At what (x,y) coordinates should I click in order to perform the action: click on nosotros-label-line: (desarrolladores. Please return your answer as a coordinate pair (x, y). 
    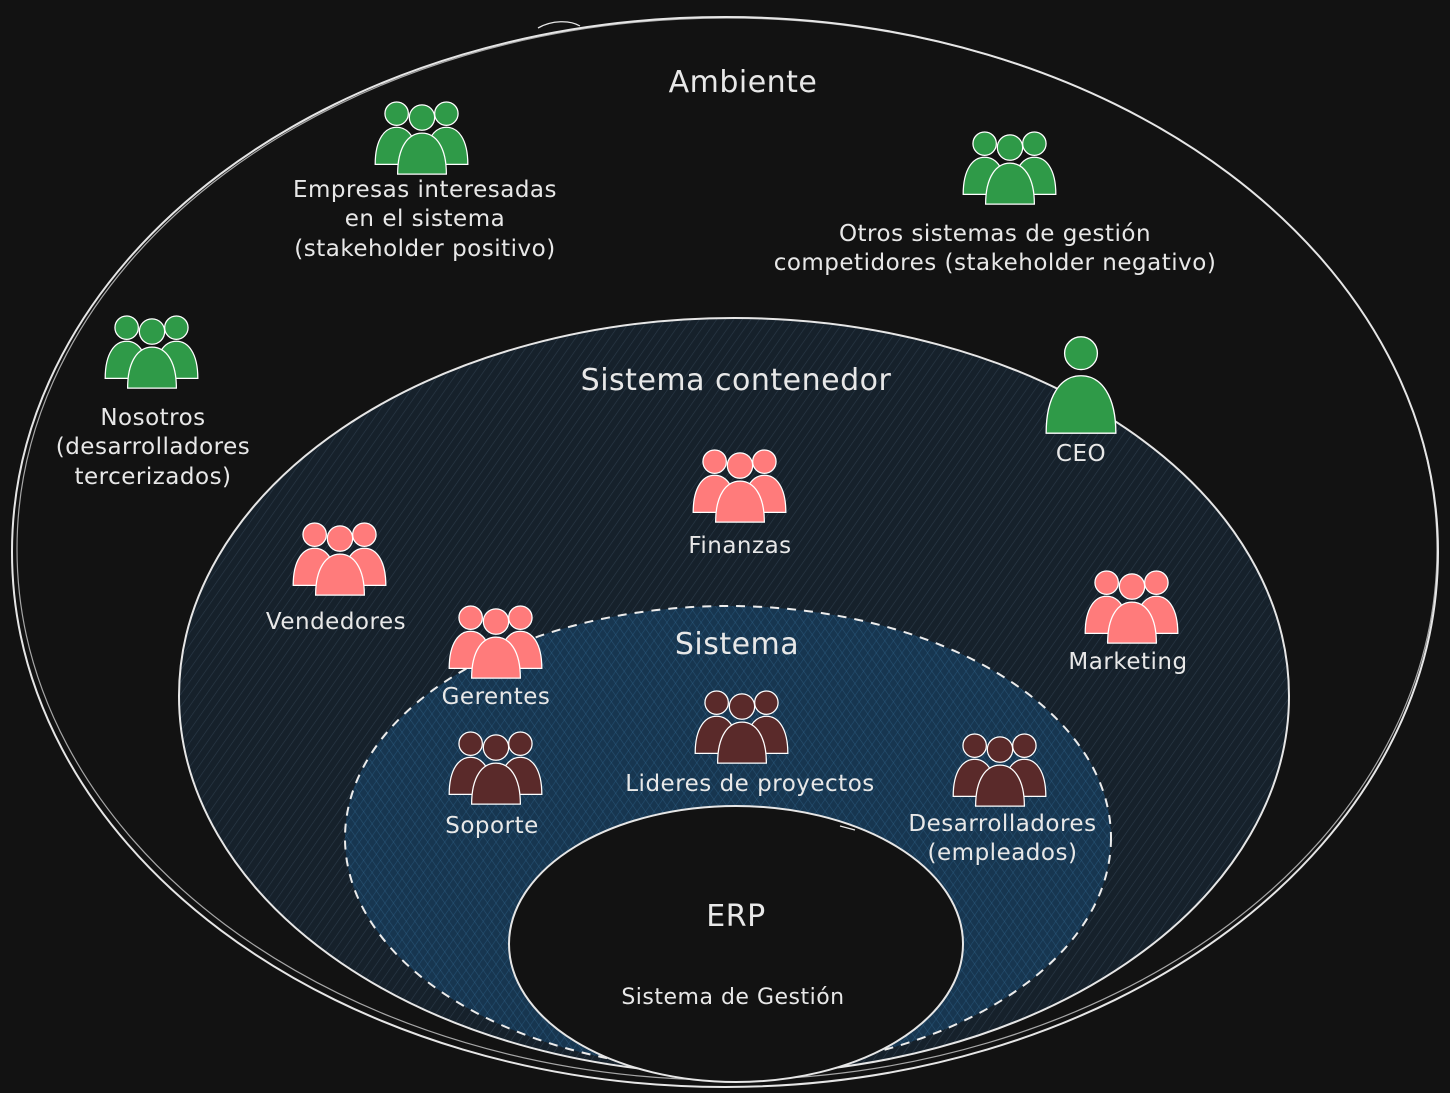
    Looking at the image, I should click on (153, 447).